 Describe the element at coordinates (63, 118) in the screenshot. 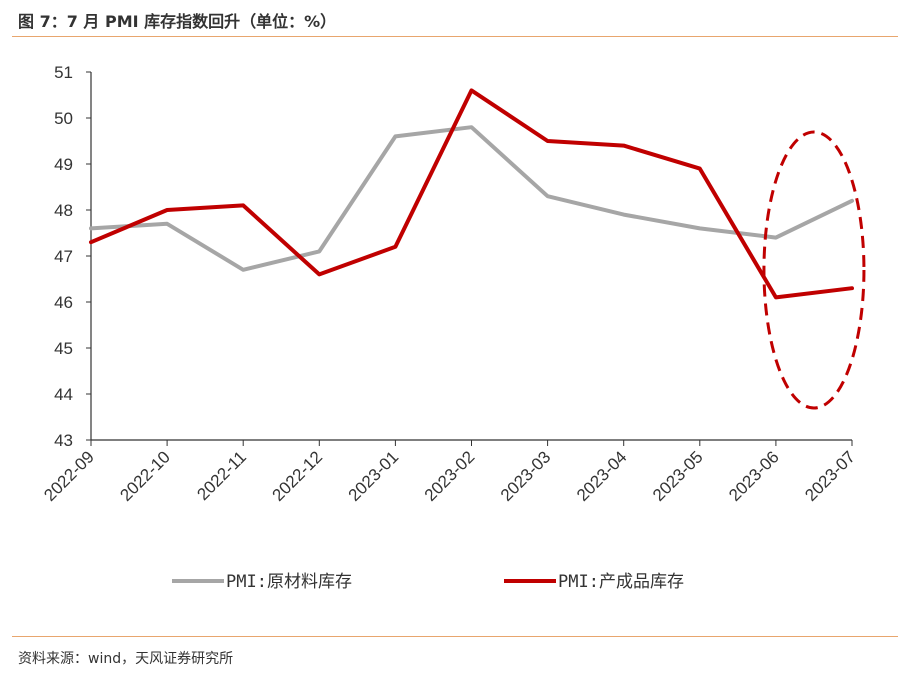

I see `y-tick-label: 50` at that location.